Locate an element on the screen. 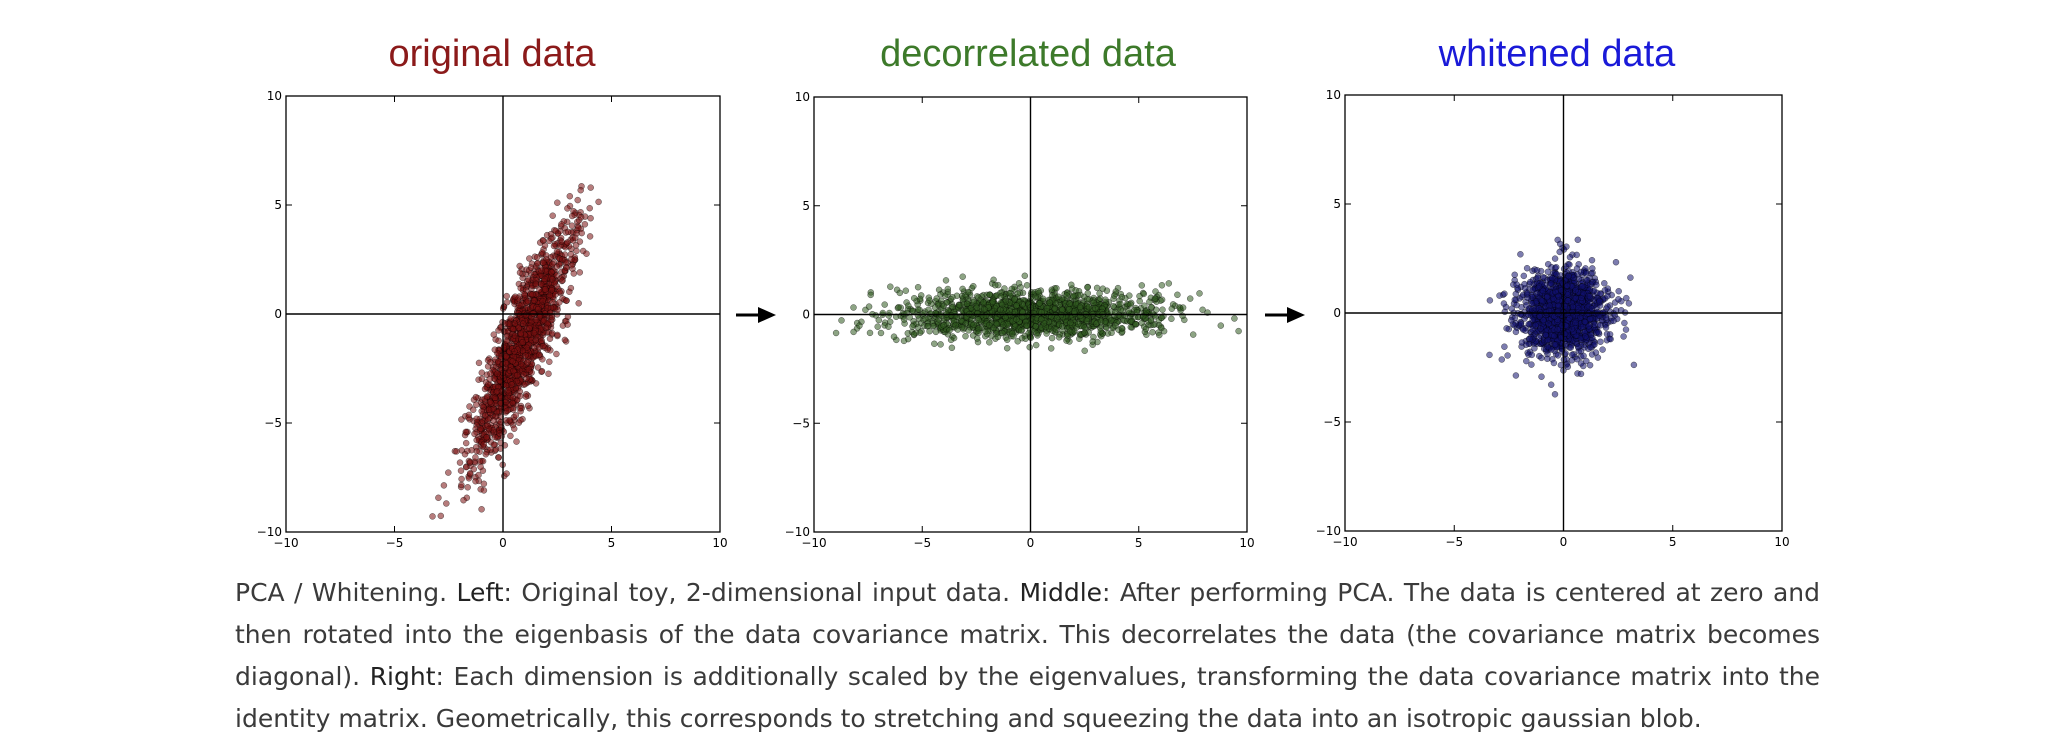  transition-arrow-icon is located at coordinates (756, 315).